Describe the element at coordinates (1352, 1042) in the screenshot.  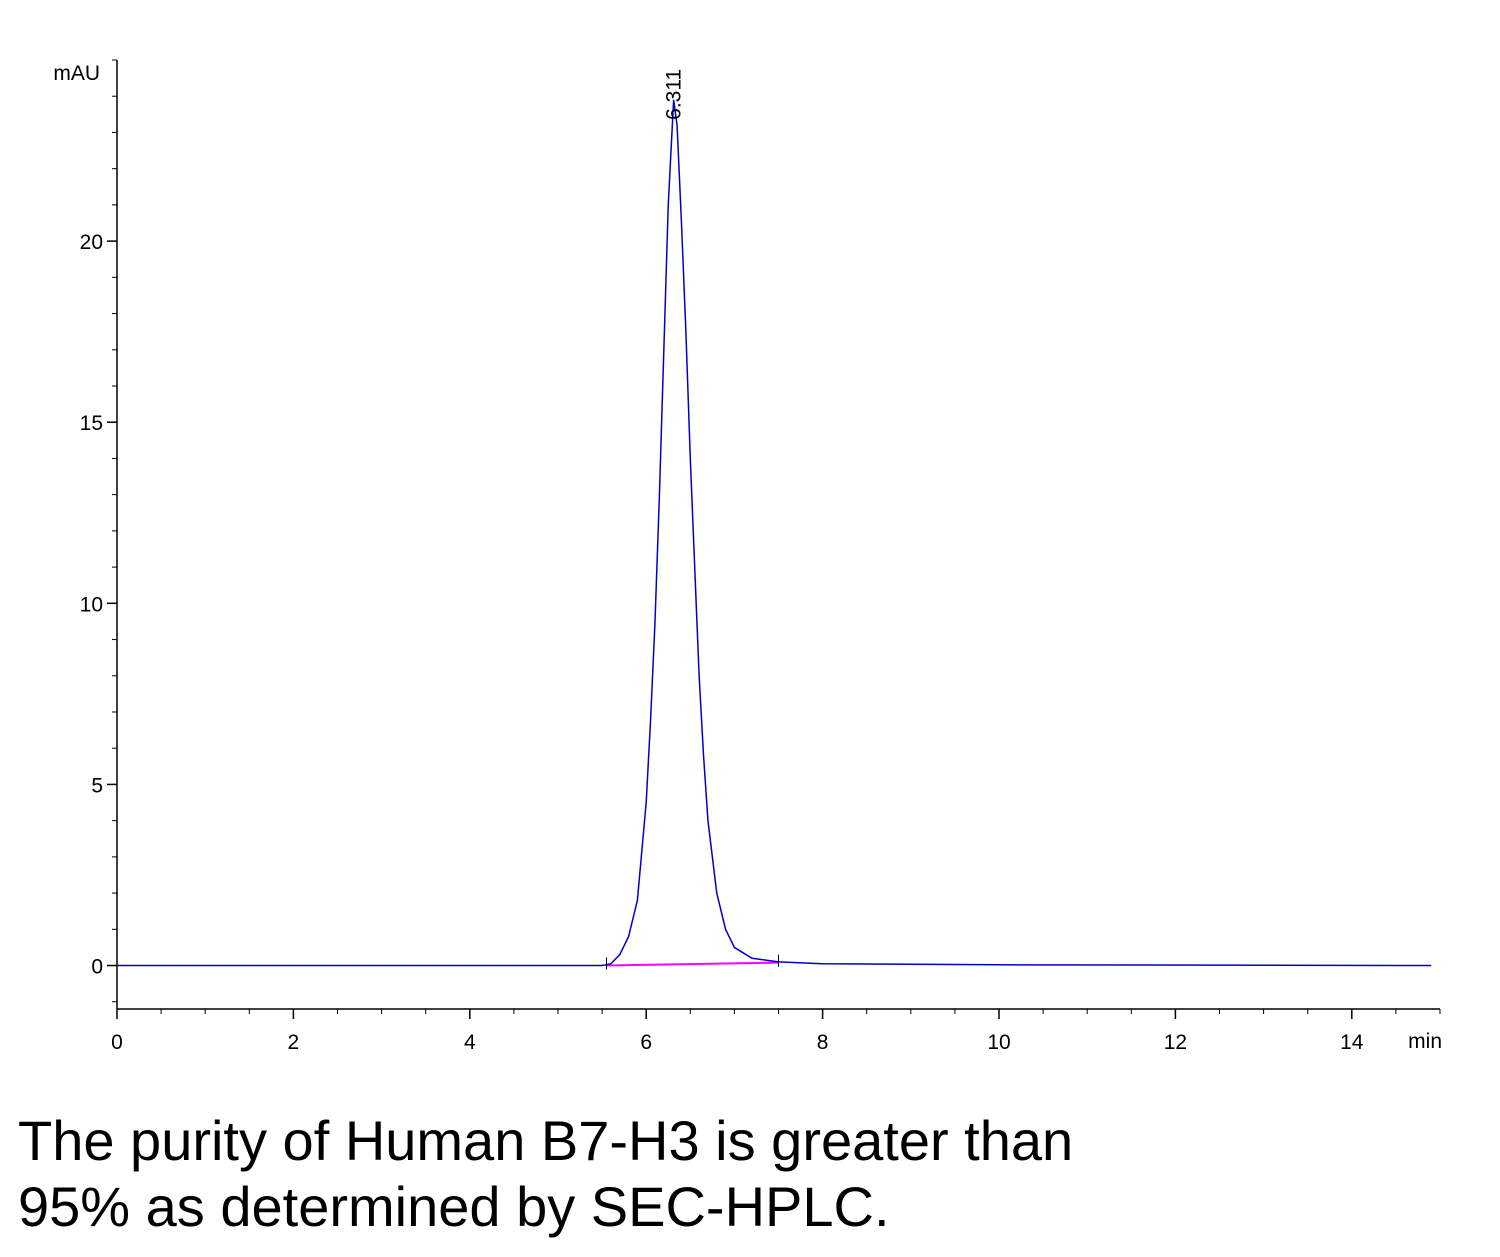
I see `x-tick-label: 14` at that location.